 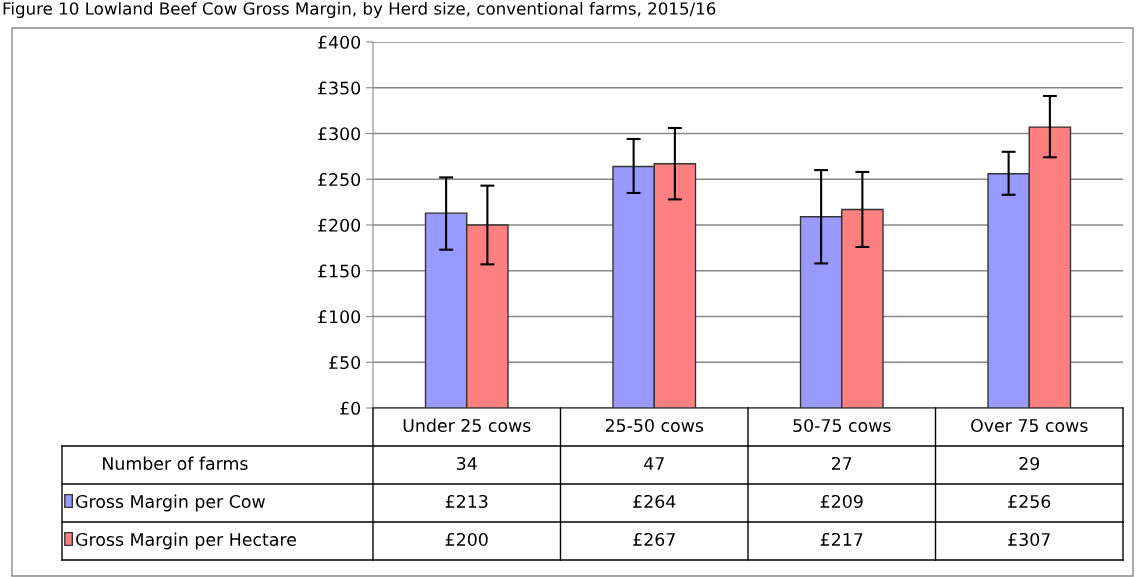 What do you see at coordinates (1029, 539) in the screenshot?
I see `data-label: £307` at bounding box center [1029, 539].